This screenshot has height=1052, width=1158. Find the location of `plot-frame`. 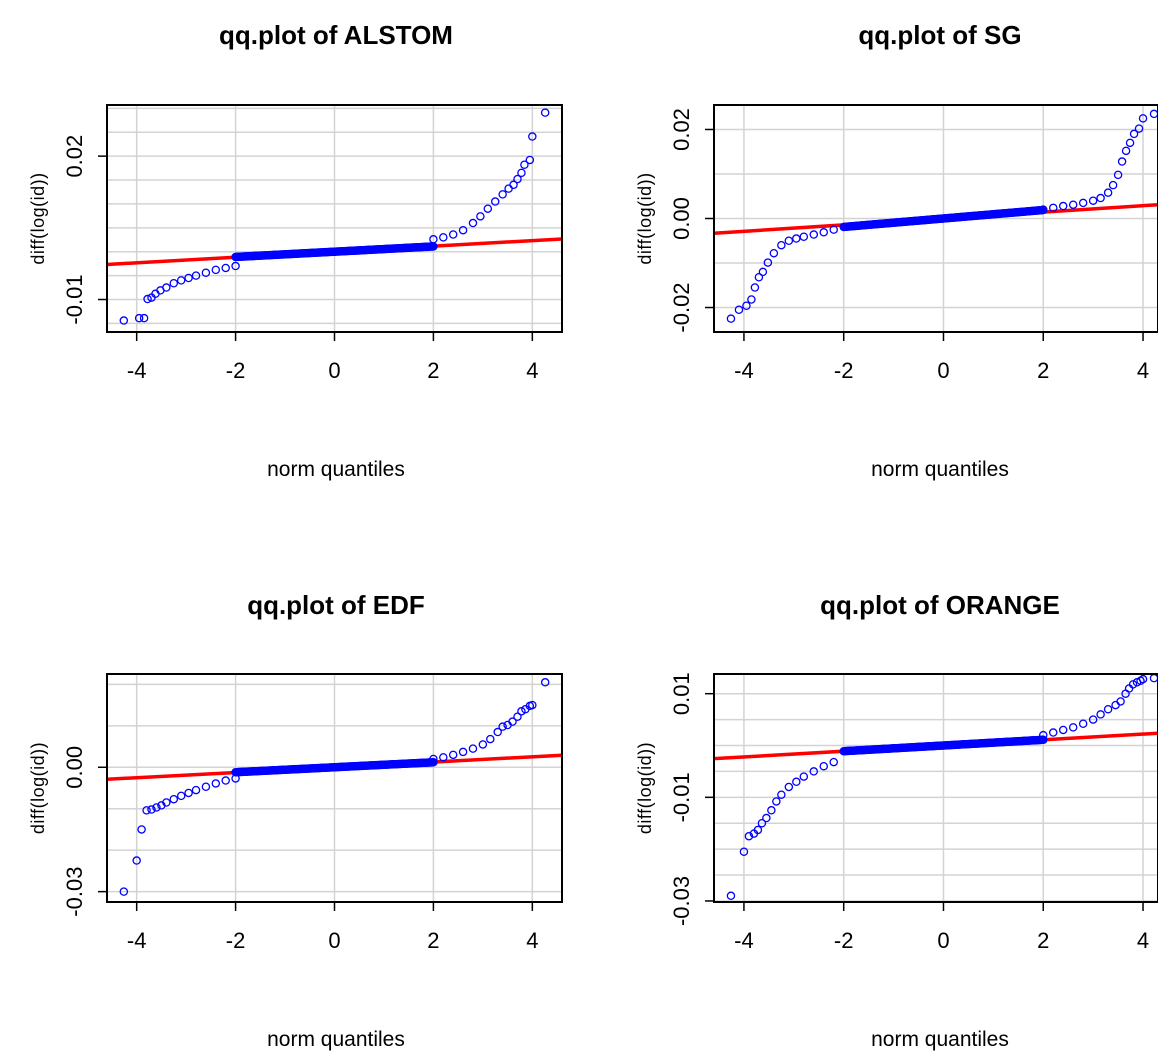

plot-frame is located at coordinates (935, 788).